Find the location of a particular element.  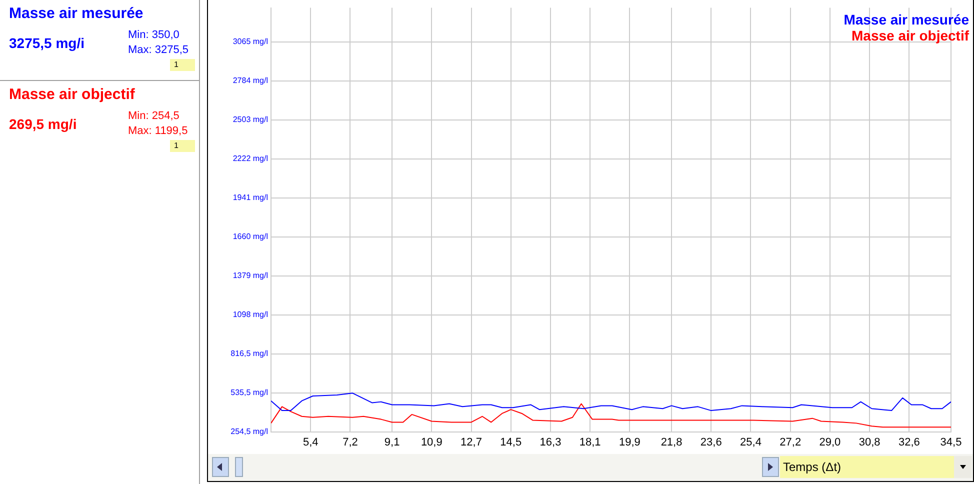

x-tick-label: 29,0 is located at coordinates (830, 442).